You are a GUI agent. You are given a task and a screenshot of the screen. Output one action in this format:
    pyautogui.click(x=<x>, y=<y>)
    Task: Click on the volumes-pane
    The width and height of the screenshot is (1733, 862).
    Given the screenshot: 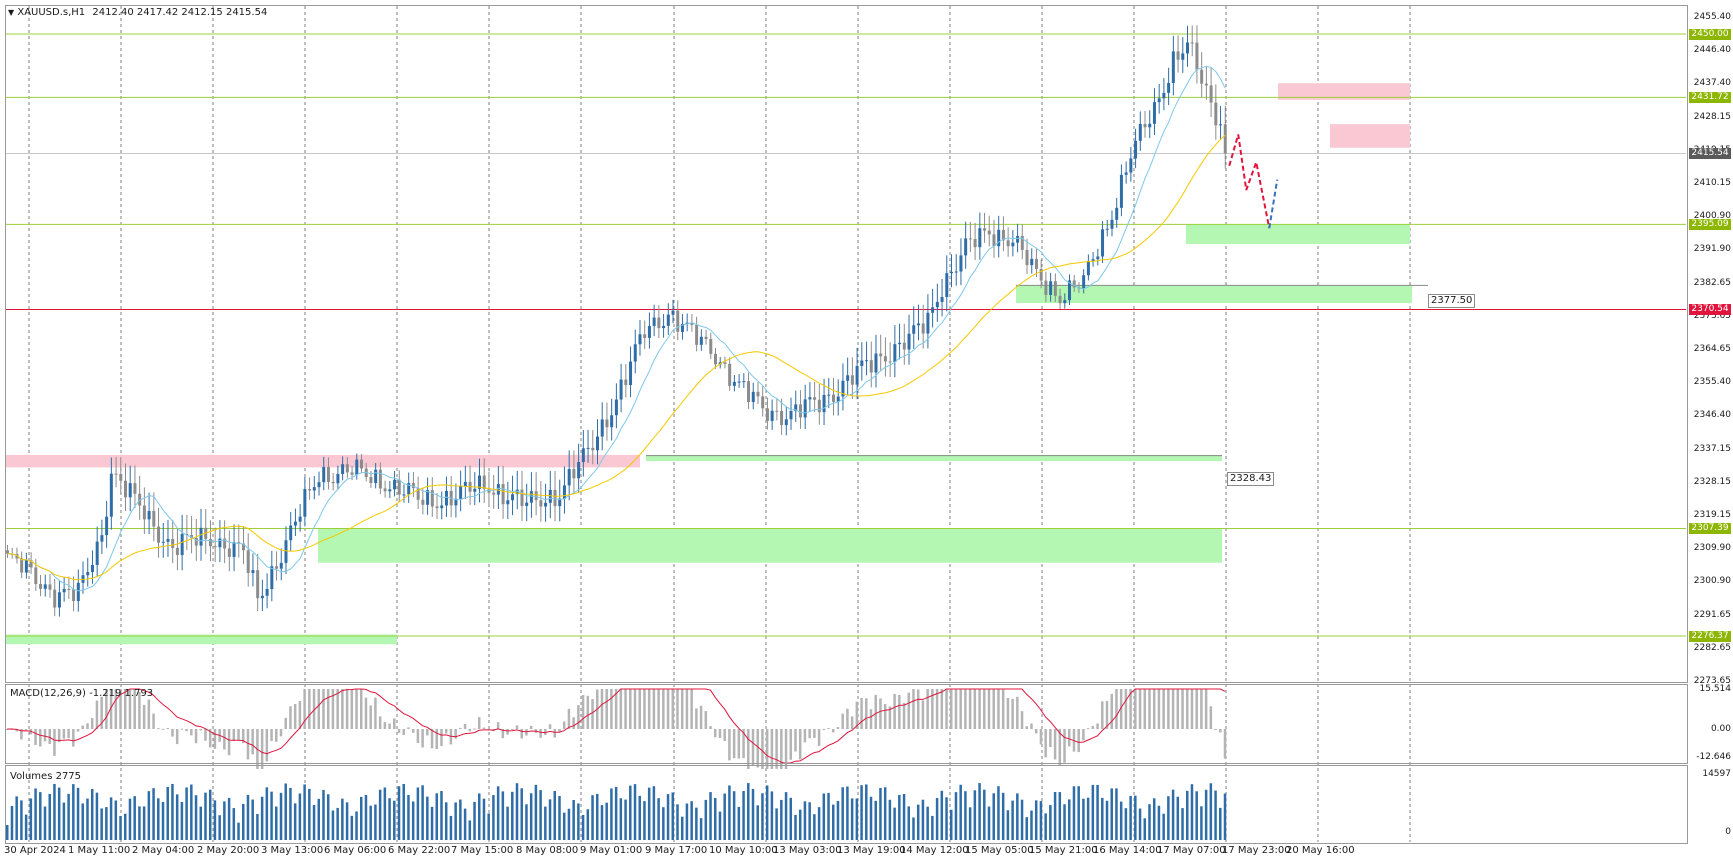 What is the action you would take?
    pyautogui.click(x=846, y=804)
    